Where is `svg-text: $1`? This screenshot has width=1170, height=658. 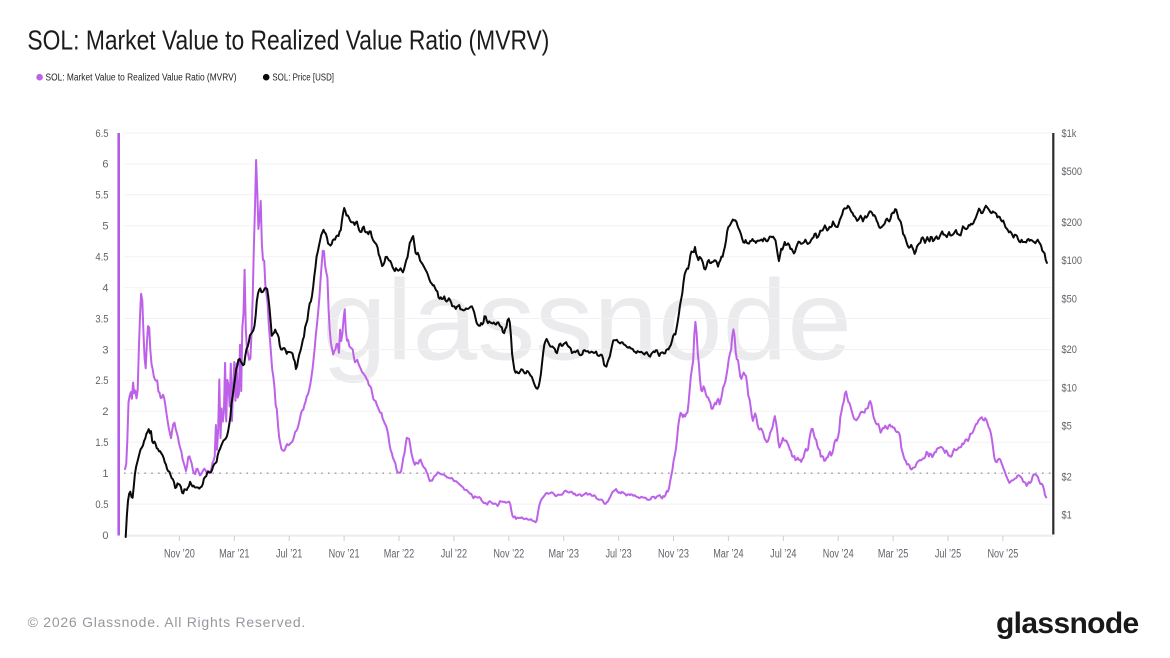
svg-text: $1 is located at coordinates (1067, 516).